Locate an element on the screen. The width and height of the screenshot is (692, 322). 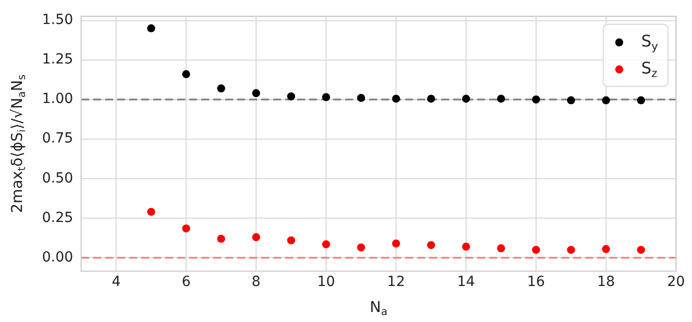
y-tick-label: 1.25 is located at coordinates (58, 60).